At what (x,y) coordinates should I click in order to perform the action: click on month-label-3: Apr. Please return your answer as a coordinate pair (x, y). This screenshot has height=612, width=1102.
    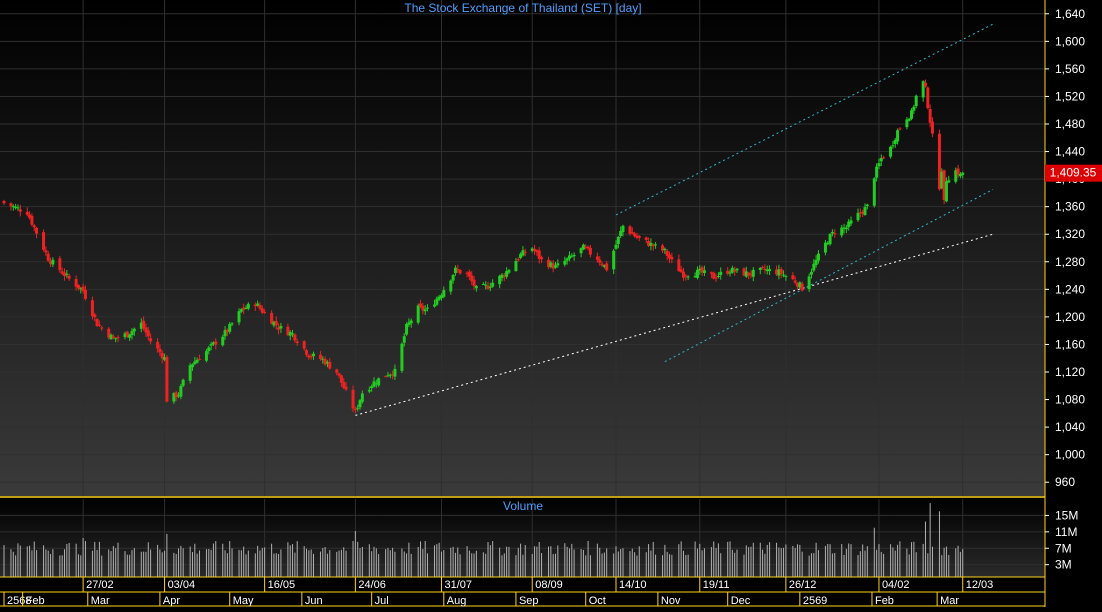
    Looking at the image, I should click on (171, 601).